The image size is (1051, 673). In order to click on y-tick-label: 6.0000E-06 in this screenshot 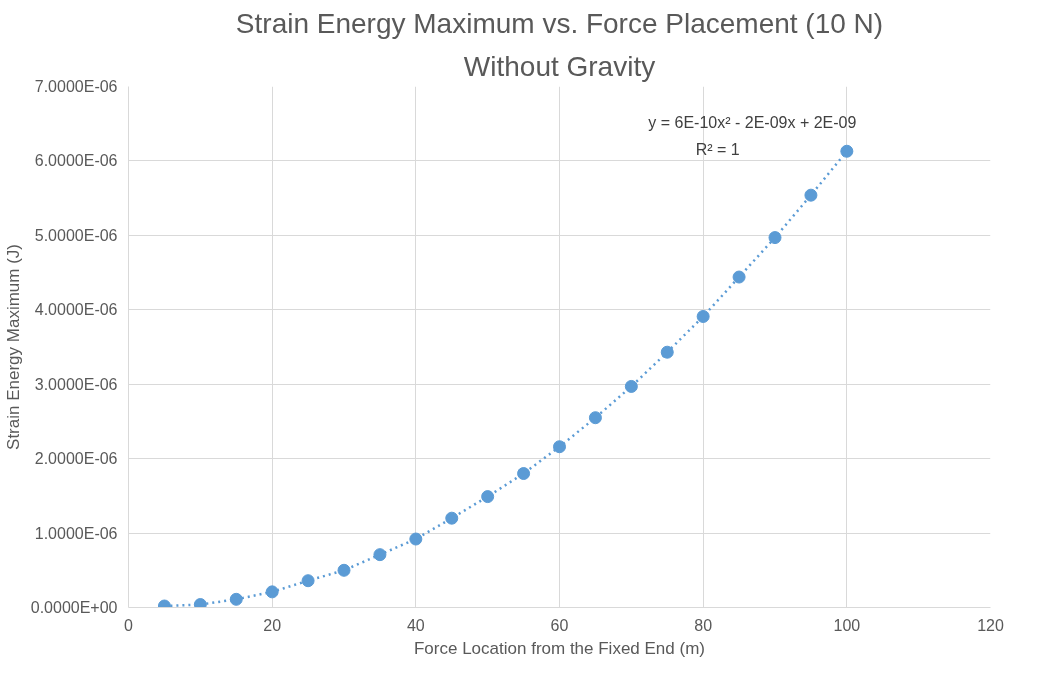, I will do `click(76, 161)`.